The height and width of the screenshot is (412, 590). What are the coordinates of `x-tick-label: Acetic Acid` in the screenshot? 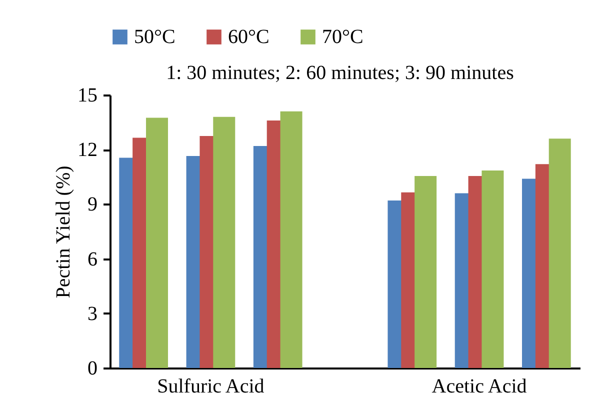 It's located at (479, 387).